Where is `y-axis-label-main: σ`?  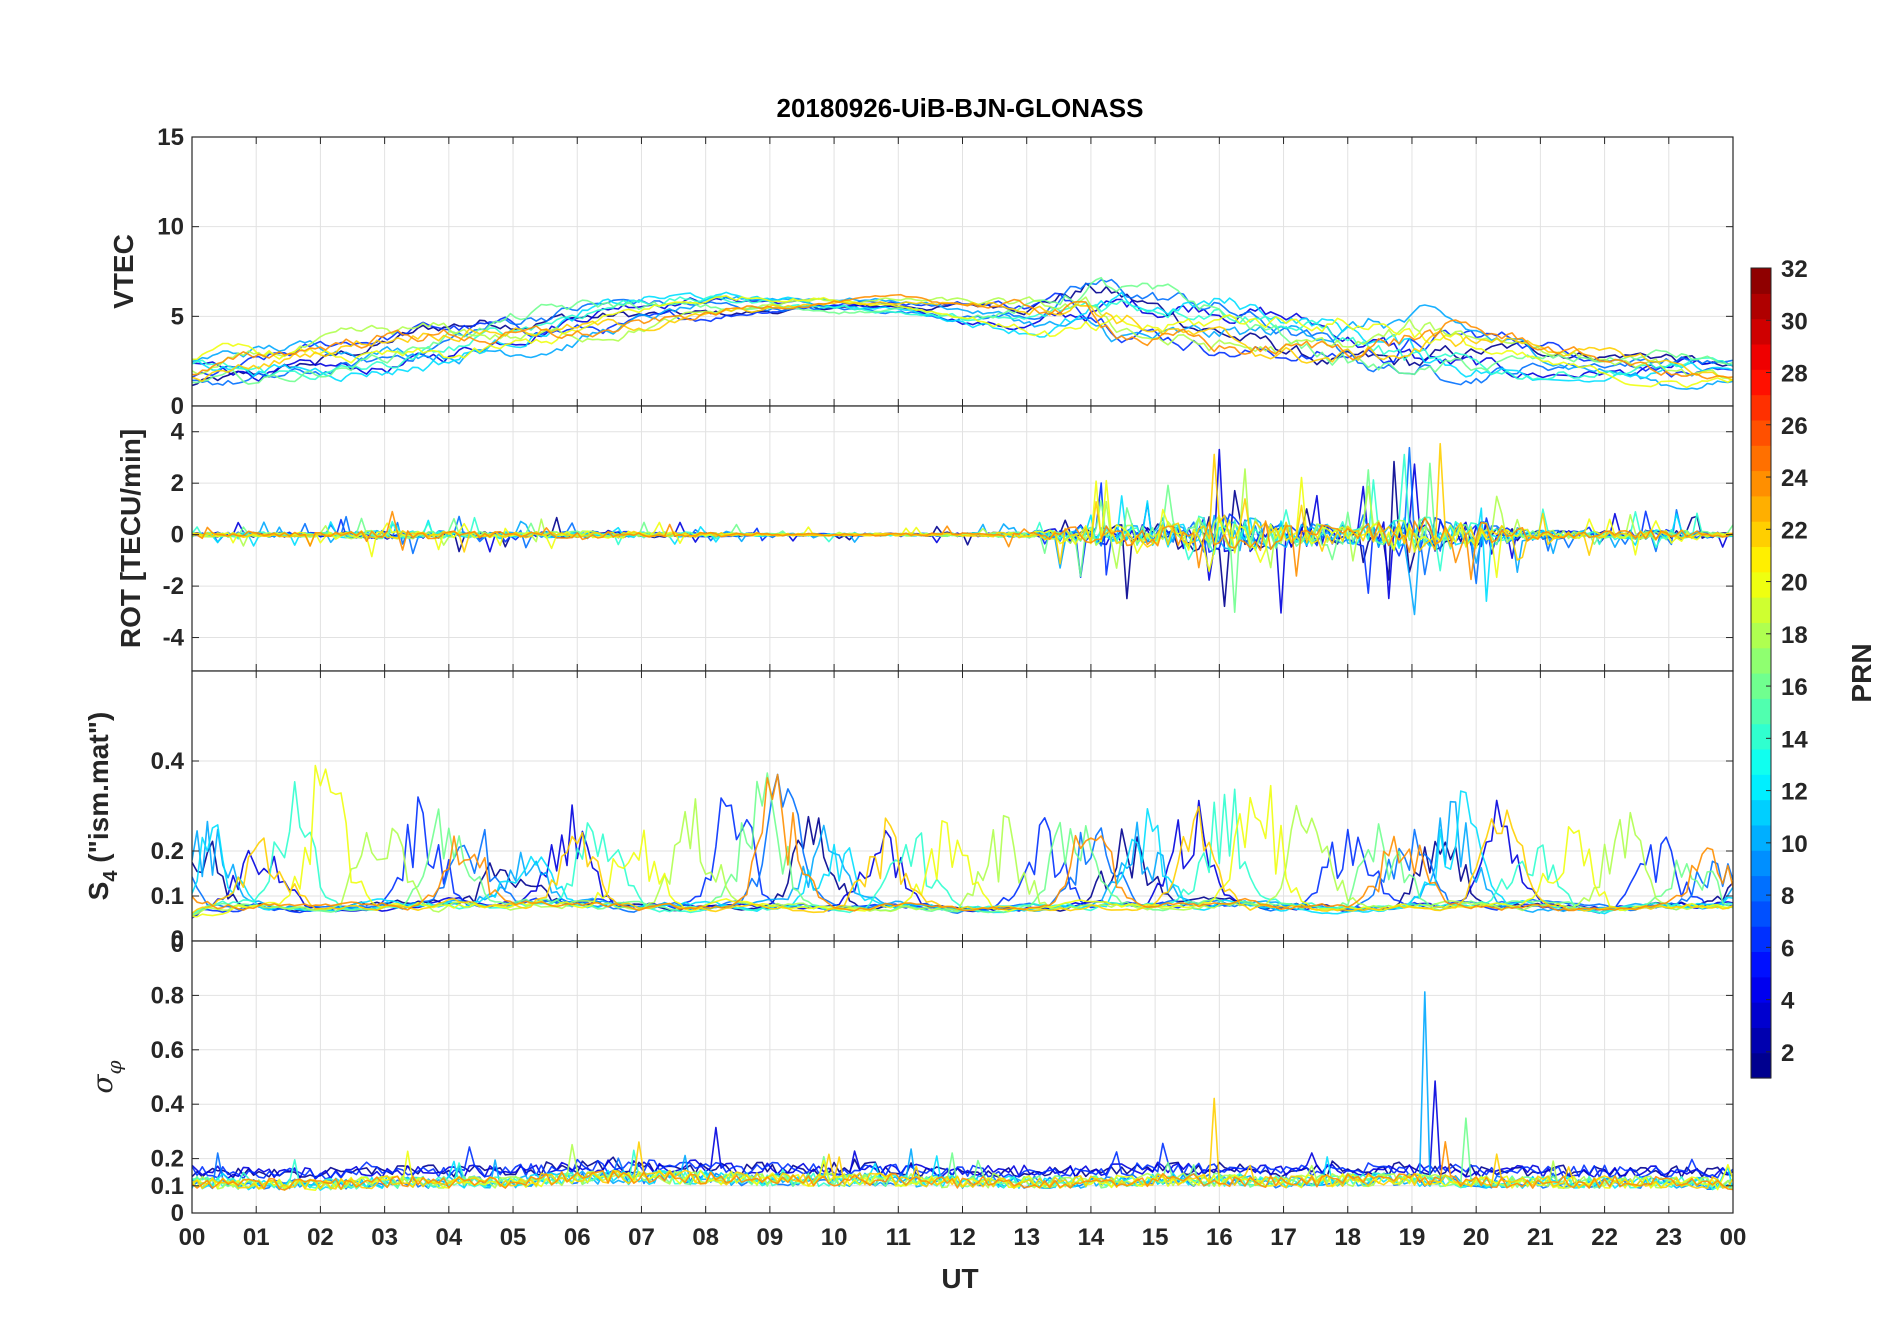 y-axis-label-main: σ is located at coordinates (102, 1084).